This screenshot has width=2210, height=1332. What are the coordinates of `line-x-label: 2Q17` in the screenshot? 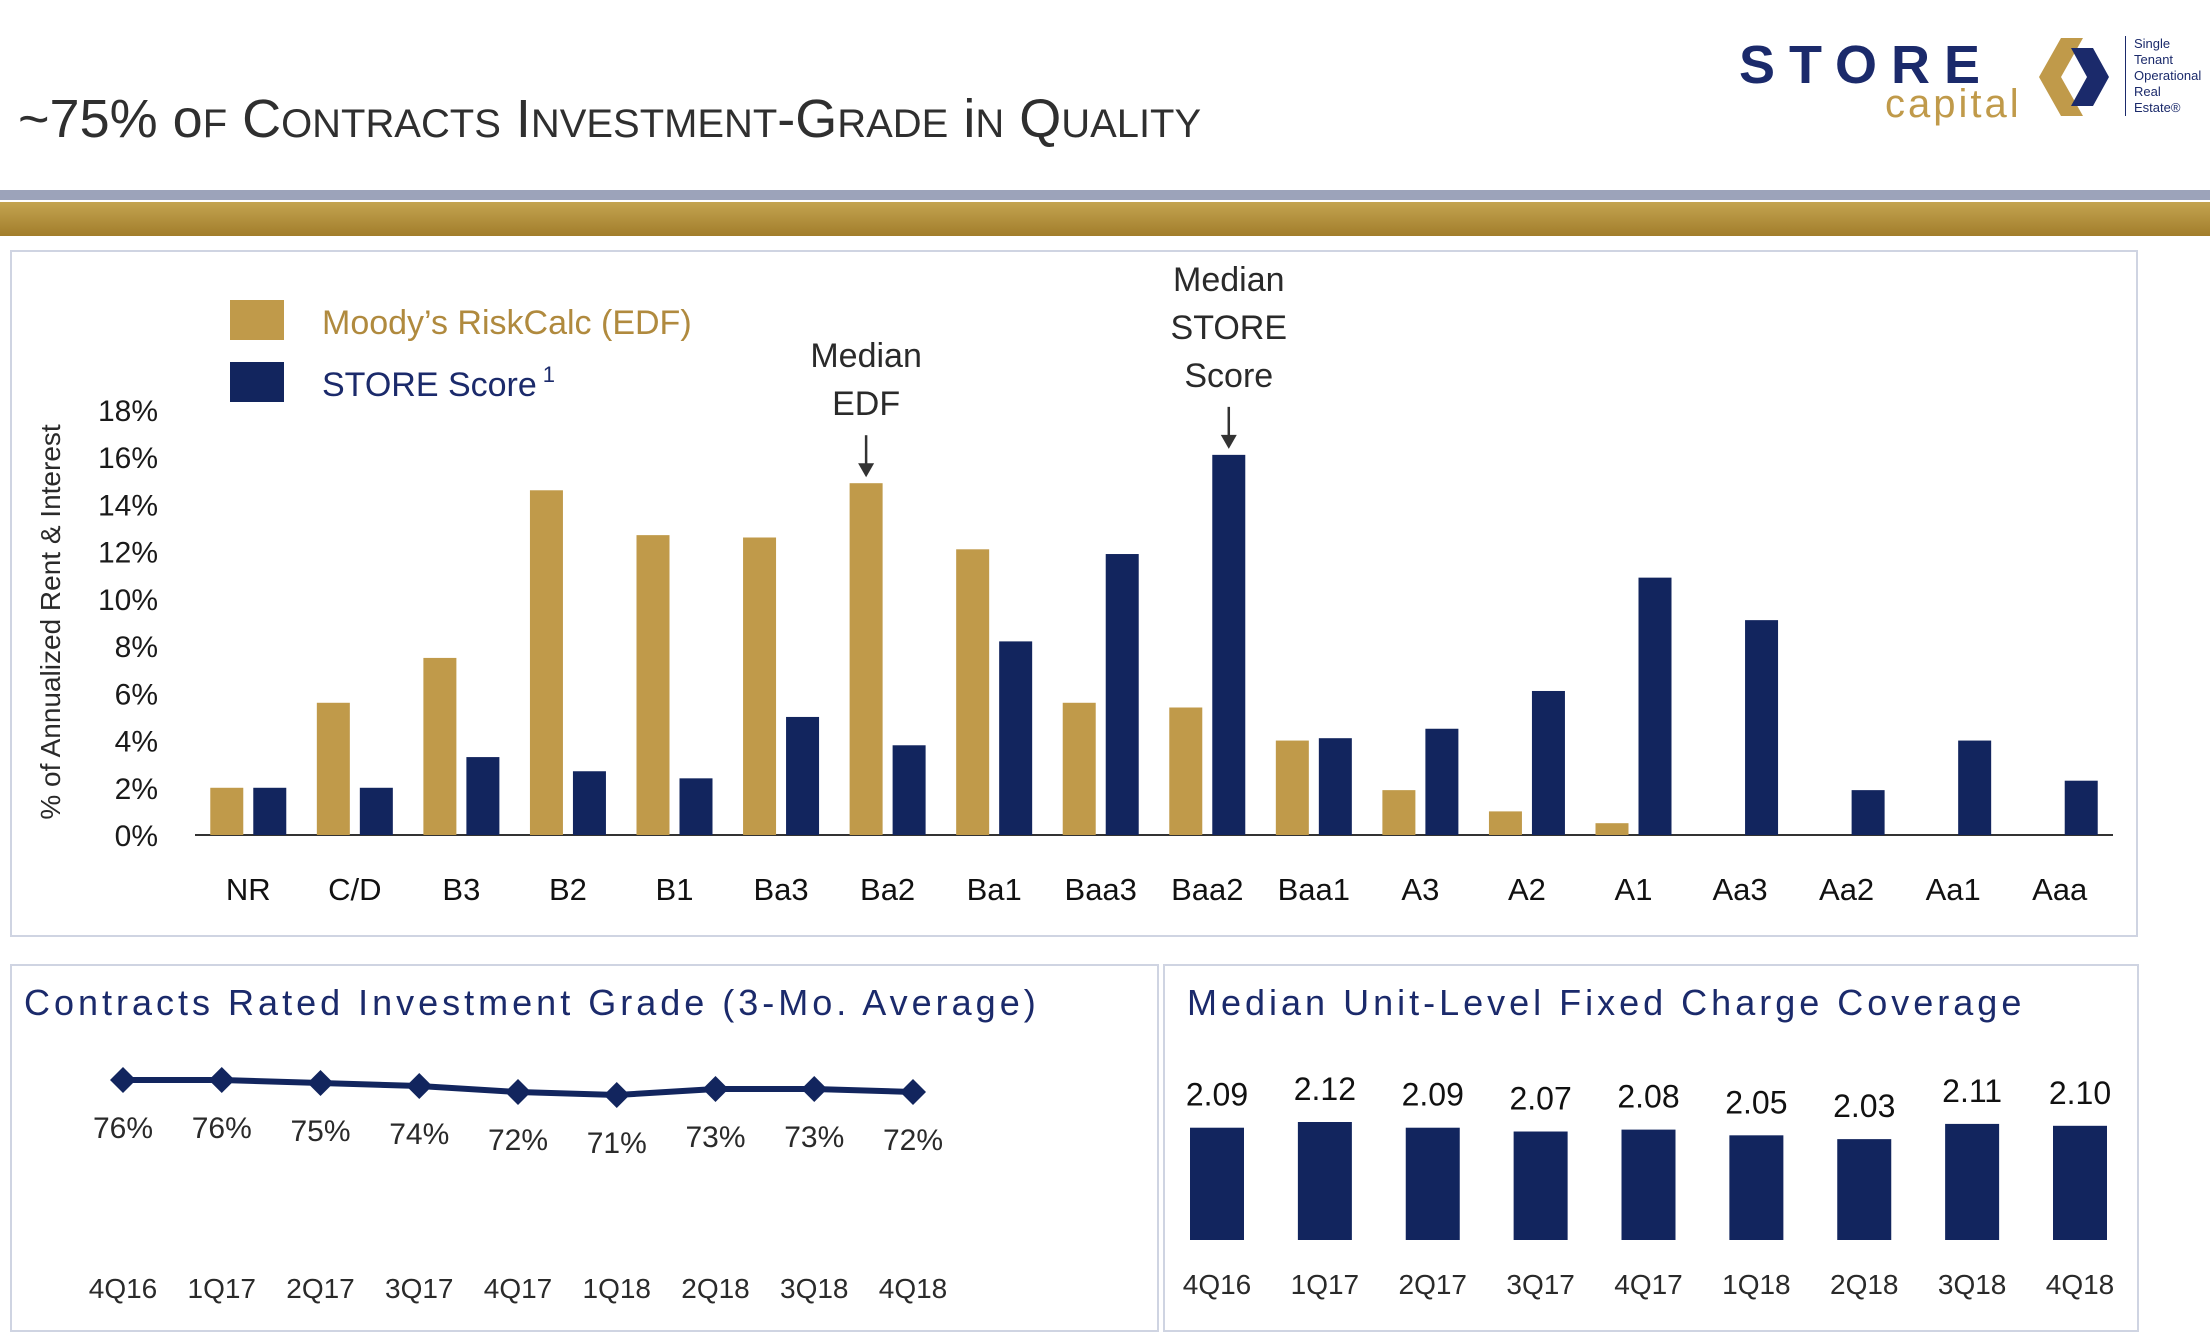 It's located at (320, 1288).